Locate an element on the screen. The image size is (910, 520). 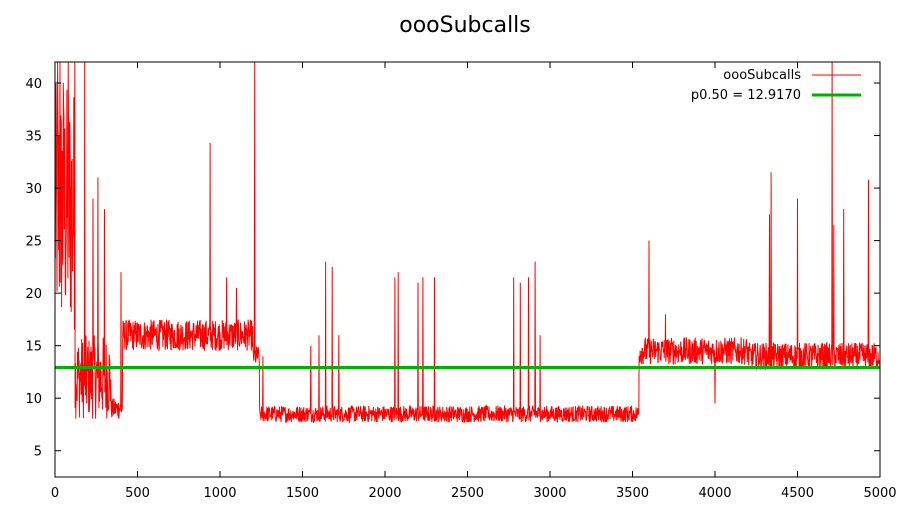
y-tick-label: 20 is located at coordinates (33, 294).